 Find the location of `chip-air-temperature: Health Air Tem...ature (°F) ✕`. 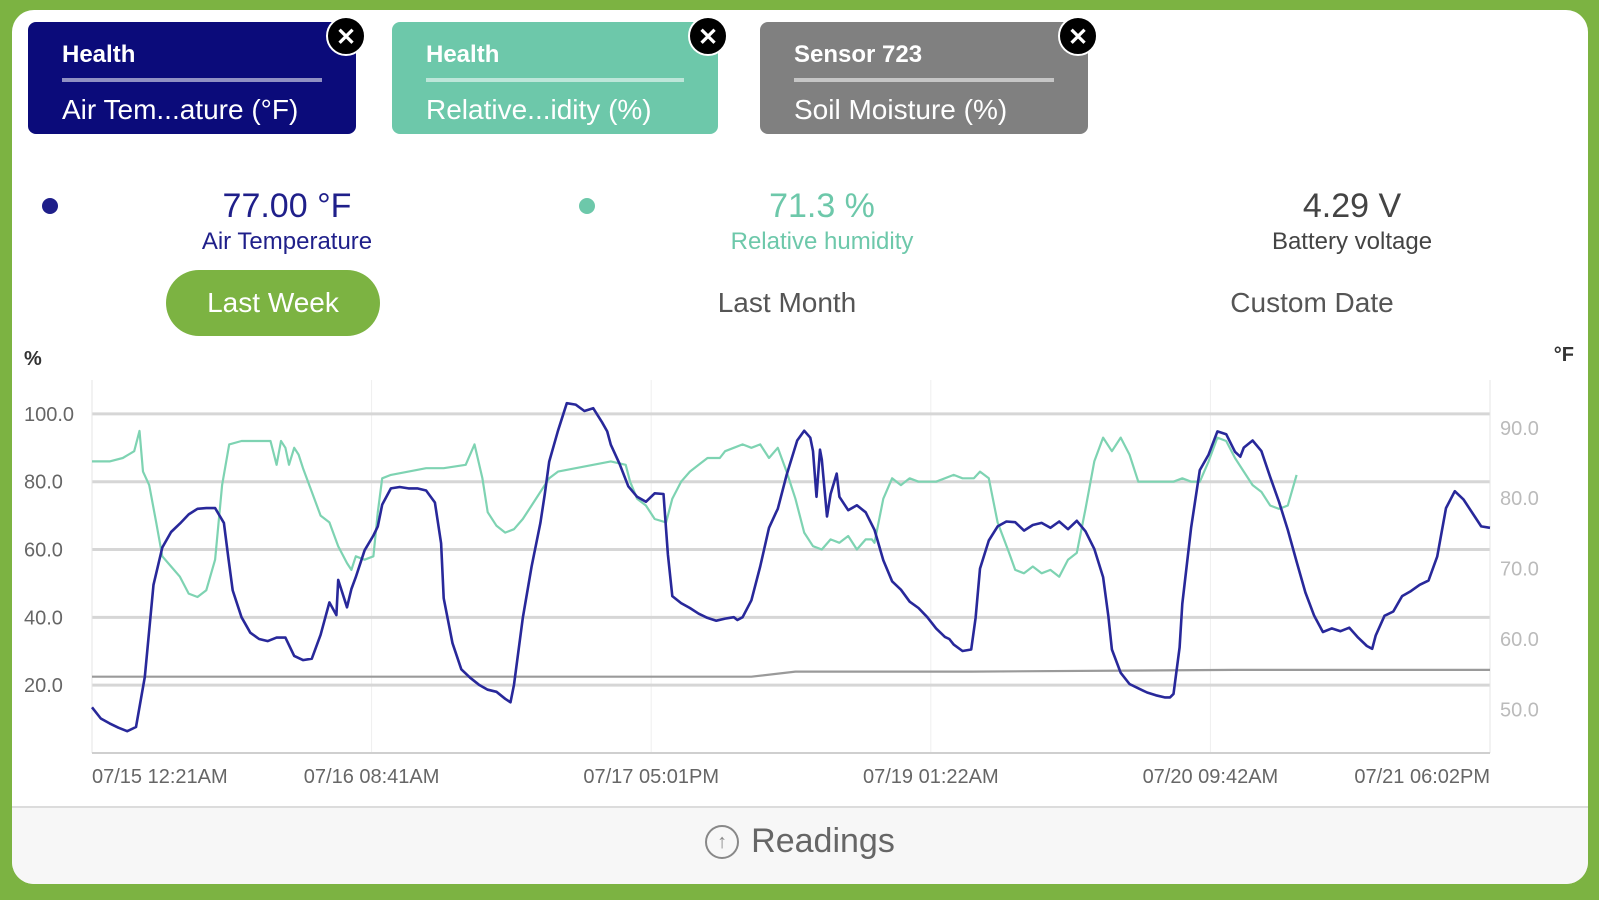

chip-air-temperature: Health Air Tem...ature (°F) ✕ is located at coordinates (197, 75).